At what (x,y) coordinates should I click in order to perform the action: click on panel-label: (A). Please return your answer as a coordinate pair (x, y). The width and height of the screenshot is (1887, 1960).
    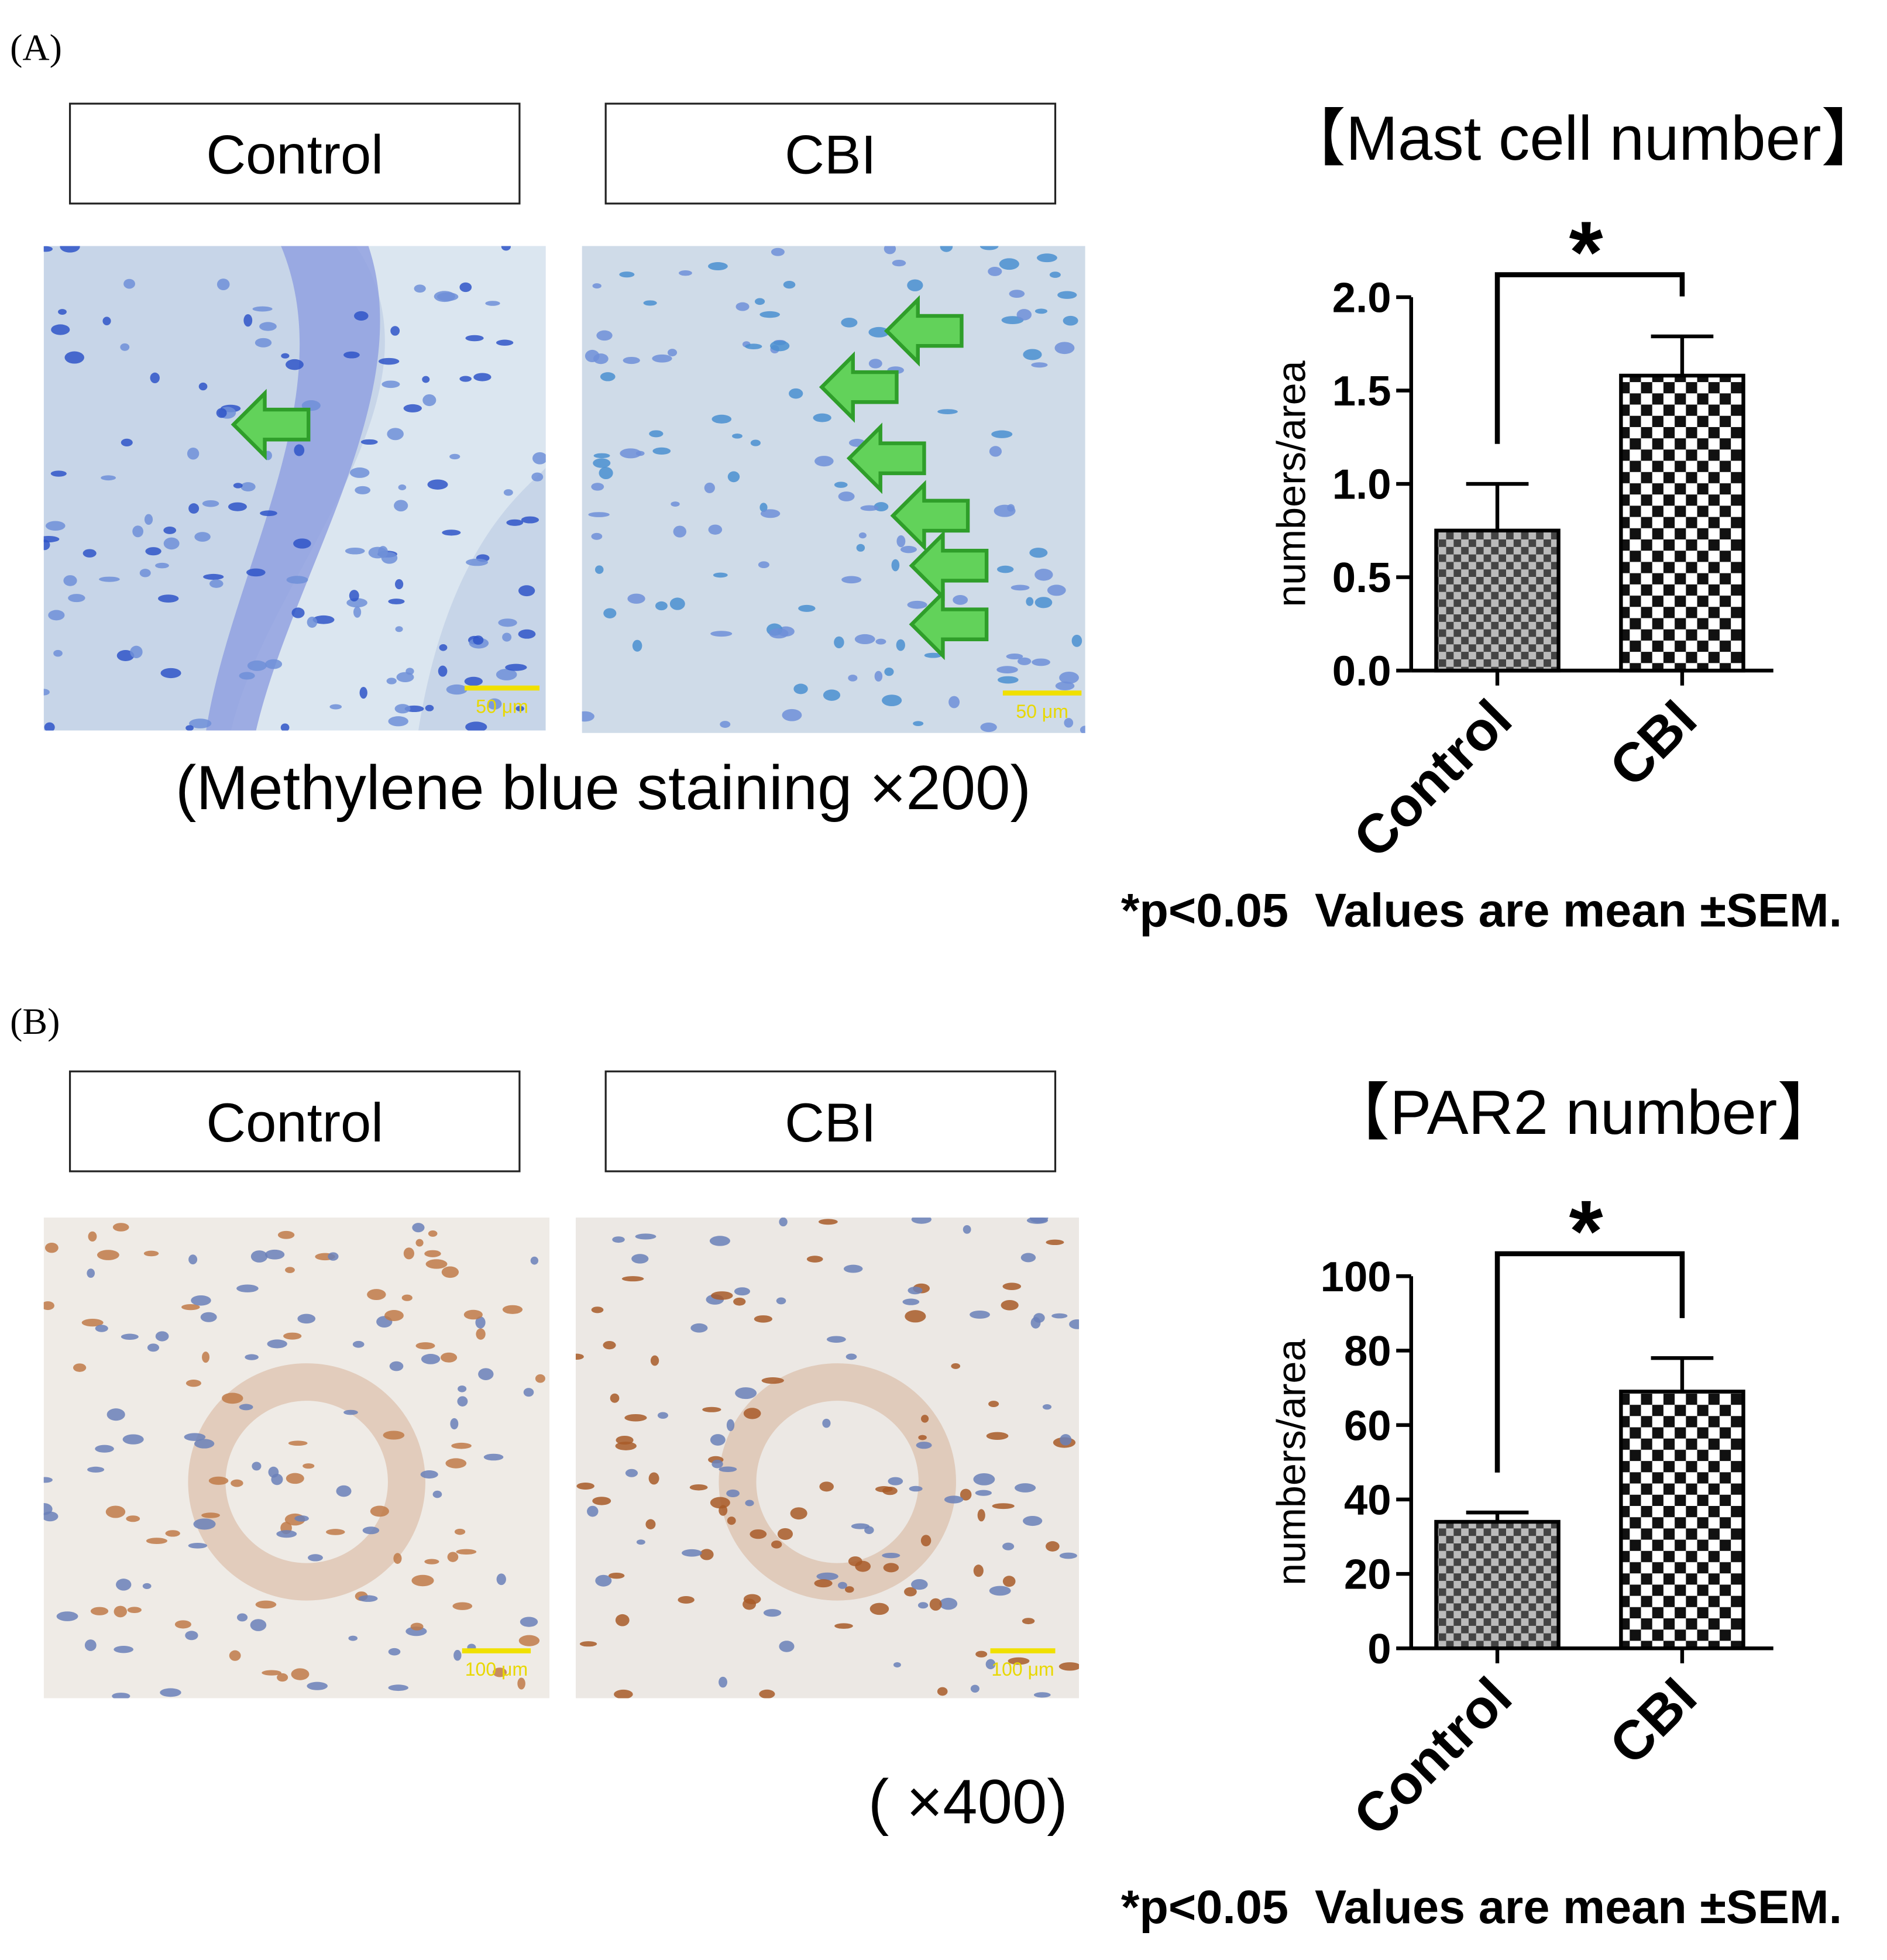
    Looking at the image, I should click on (36, 47).